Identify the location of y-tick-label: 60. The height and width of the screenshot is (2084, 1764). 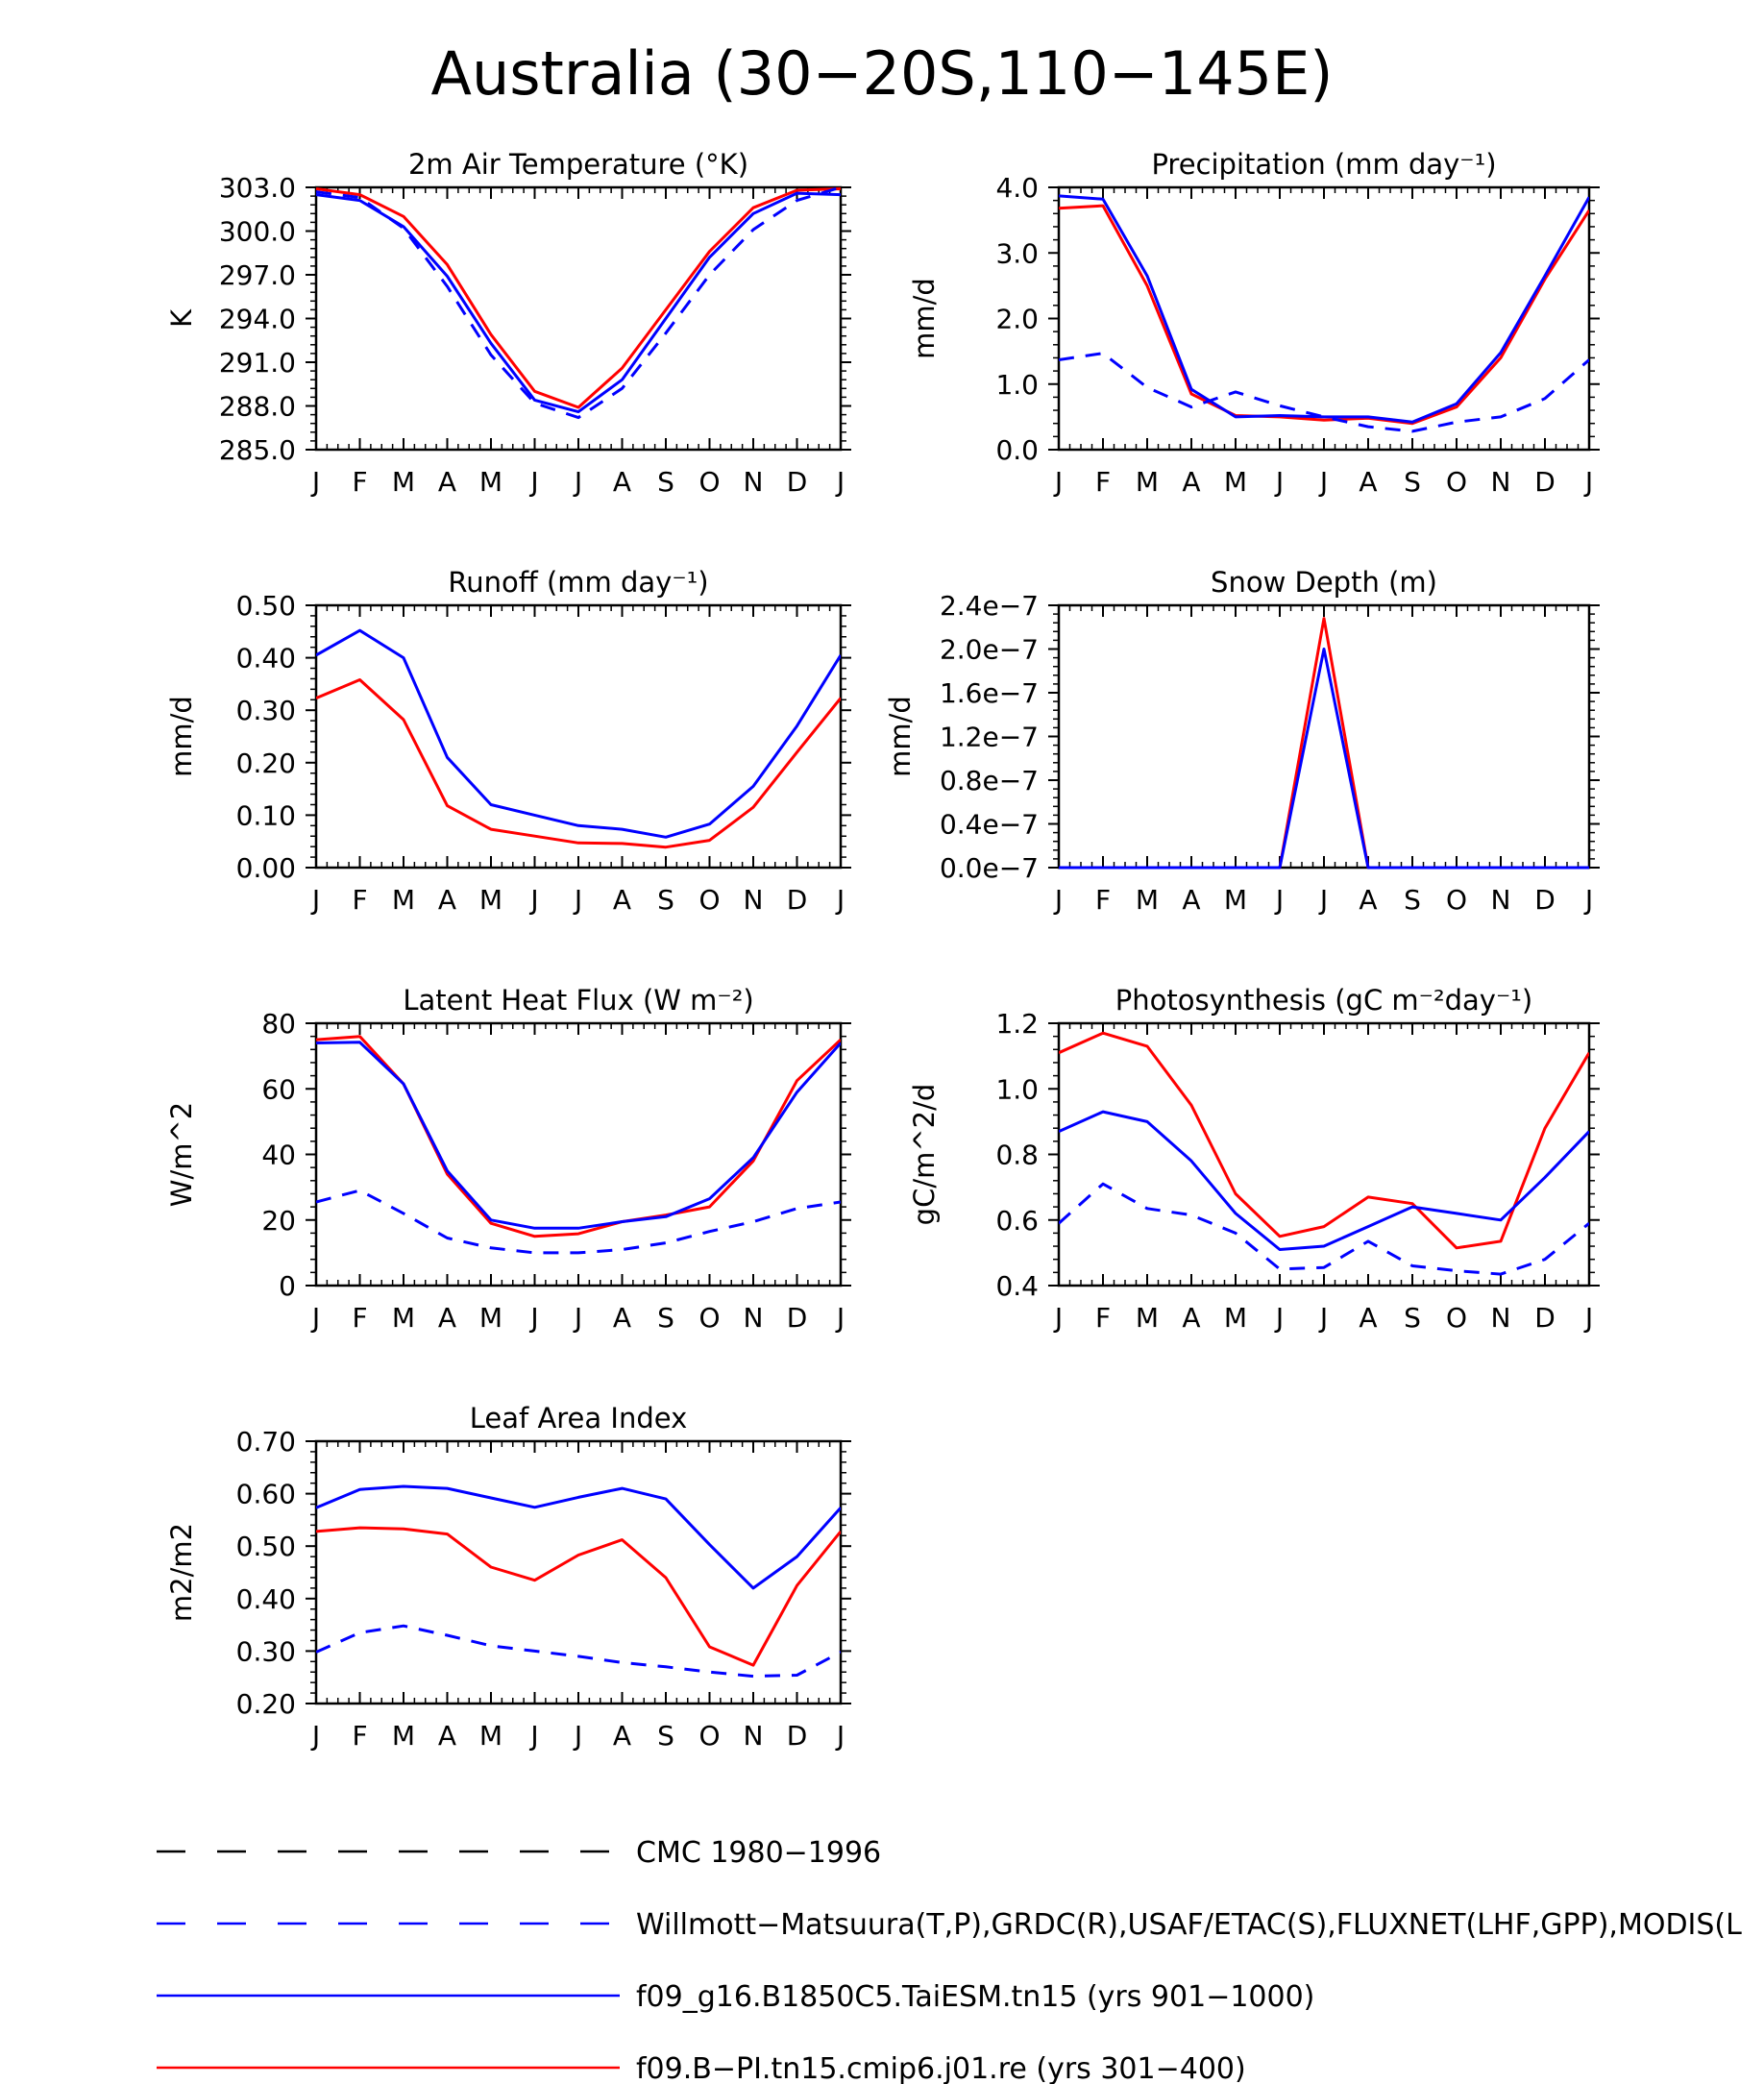
(279, 1089).